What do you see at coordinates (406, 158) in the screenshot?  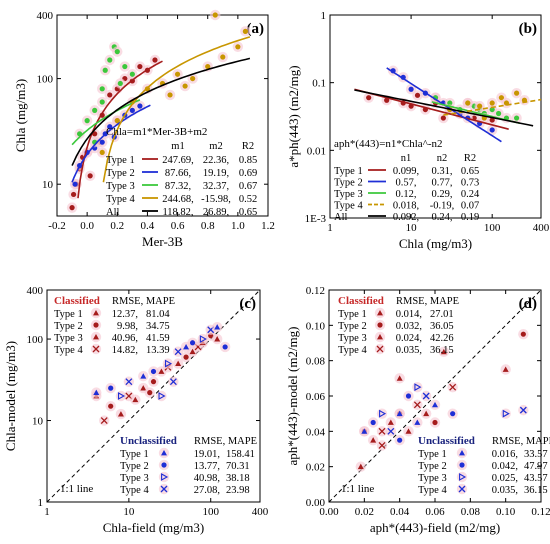 I see `legend-header: n1` at bounding box center [406, 158].